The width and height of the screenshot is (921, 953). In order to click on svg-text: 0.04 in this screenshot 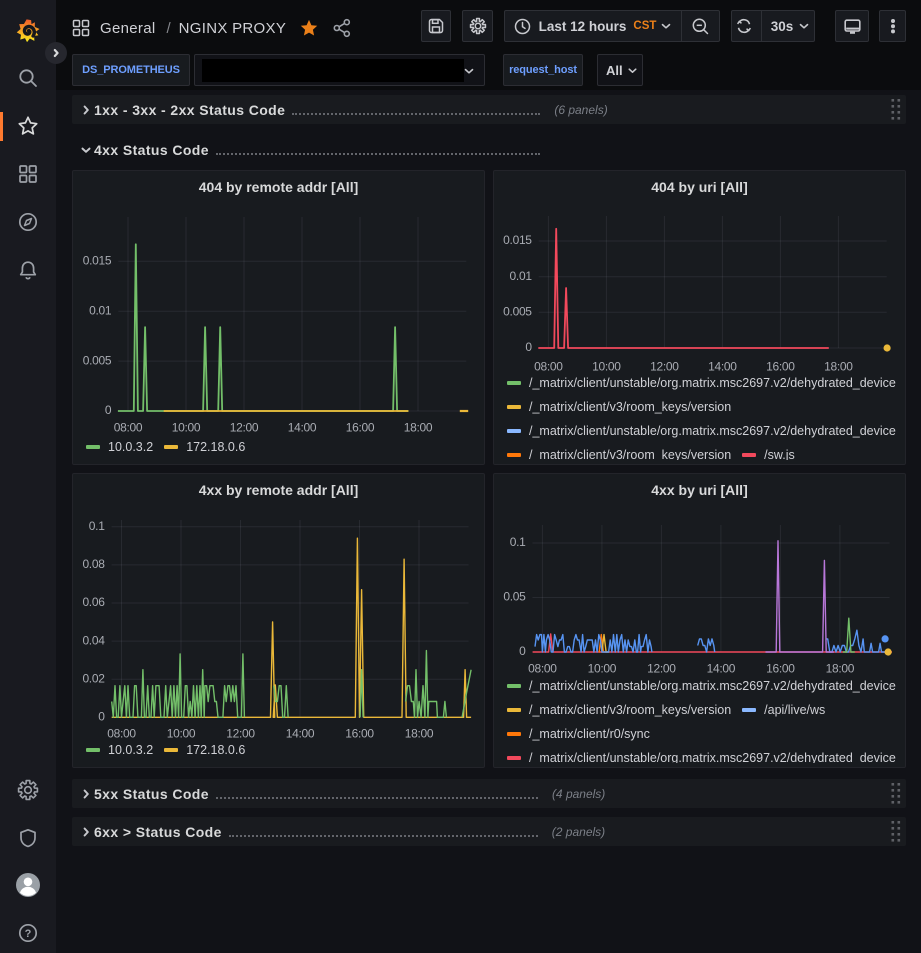, I will do `click(93, 640)`.